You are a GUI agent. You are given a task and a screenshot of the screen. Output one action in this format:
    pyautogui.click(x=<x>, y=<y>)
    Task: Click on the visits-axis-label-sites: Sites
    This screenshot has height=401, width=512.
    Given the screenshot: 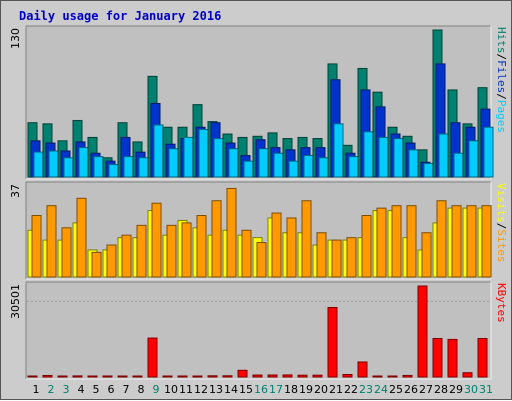 What is the action you would take?
    pyautogui.click(x=501, y=245)
    